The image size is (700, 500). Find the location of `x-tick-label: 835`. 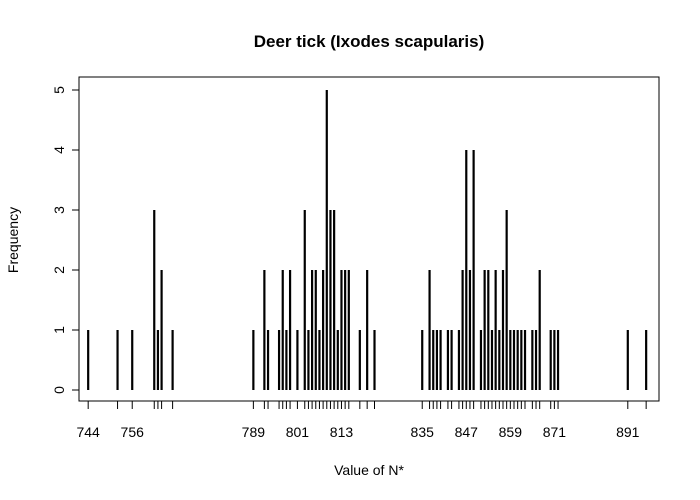

x-tick-label: 835 is located at coordinates (423, 432).